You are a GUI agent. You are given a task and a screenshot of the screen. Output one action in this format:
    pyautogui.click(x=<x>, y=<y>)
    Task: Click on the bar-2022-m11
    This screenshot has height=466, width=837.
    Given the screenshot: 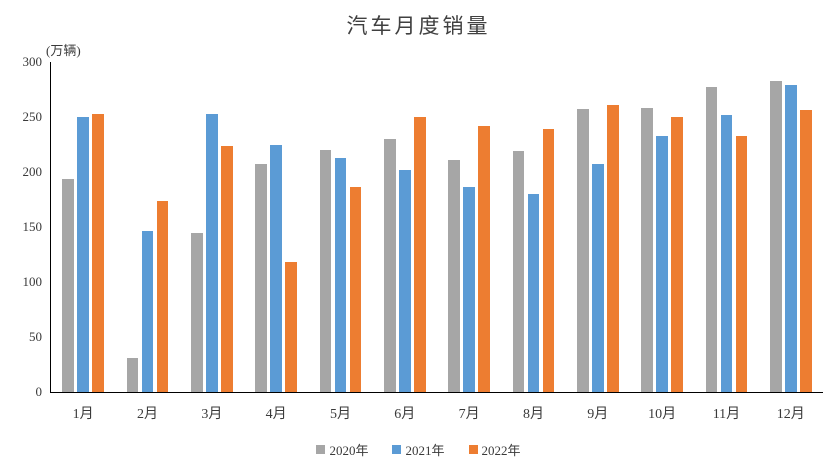 What is the action you would take?
    pyautogui.click(x=741, y=263)
    